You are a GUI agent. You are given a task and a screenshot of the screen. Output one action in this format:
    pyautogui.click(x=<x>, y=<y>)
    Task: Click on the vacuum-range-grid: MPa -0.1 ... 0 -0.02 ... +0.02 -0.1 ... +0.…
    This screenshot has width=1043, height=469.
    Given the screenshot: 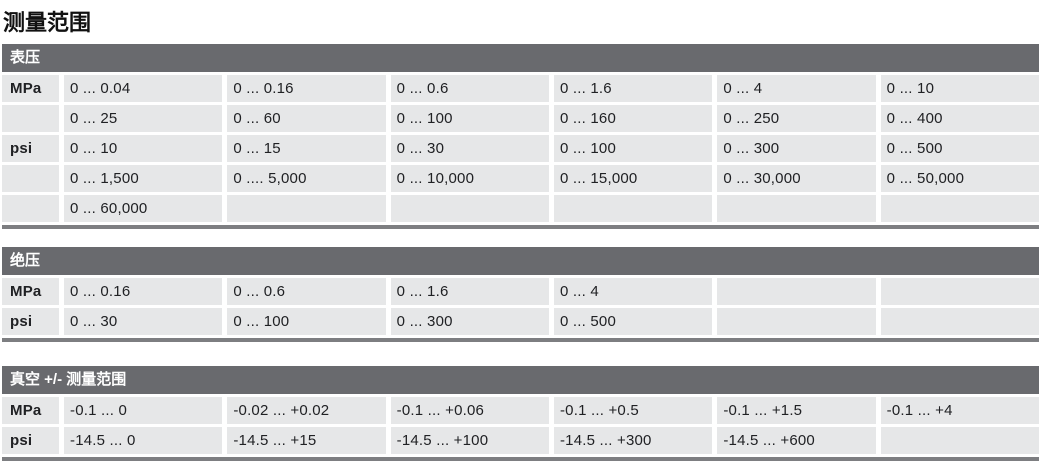 What is the action you would take?
    pyautogui.click(x=520, y=425)
    